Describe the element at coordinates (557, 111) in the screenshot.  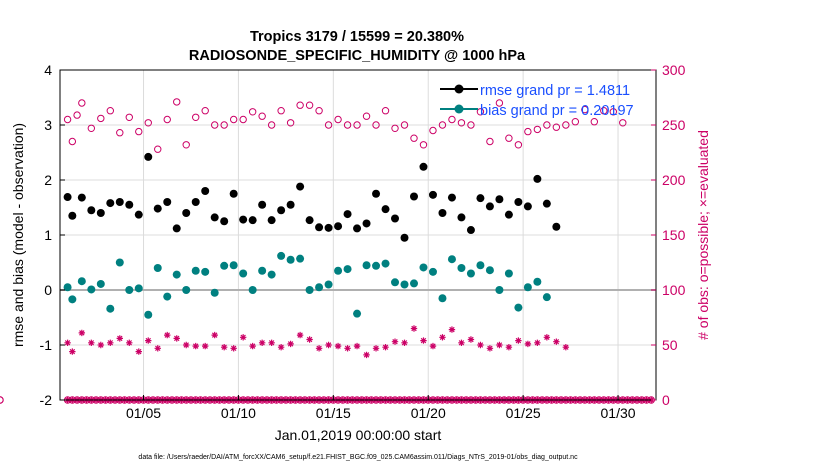
I see `legend-bias-label: bias grand pr = 0.20197` at that location.